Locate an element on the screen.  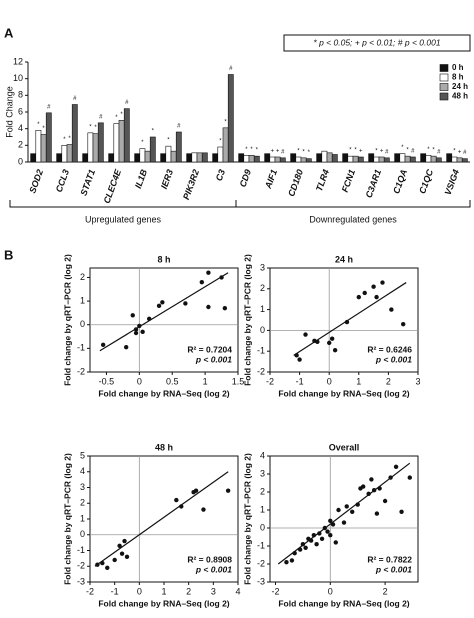
r-squared: R² = 0.6246 is located at coordinates (389, 349).